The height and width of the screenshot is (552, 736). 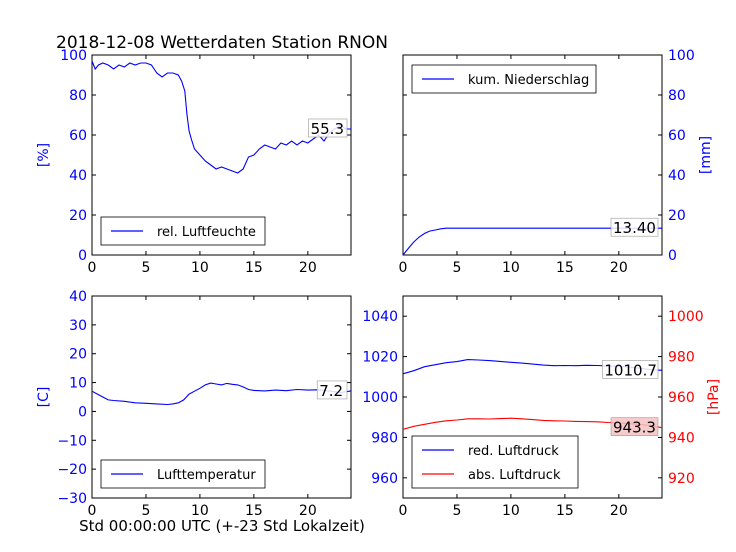 What do you see at coordinates (380, 317) in the screenshot?
I see `y-tick-label: 1040` at bounding box center [380, 317].